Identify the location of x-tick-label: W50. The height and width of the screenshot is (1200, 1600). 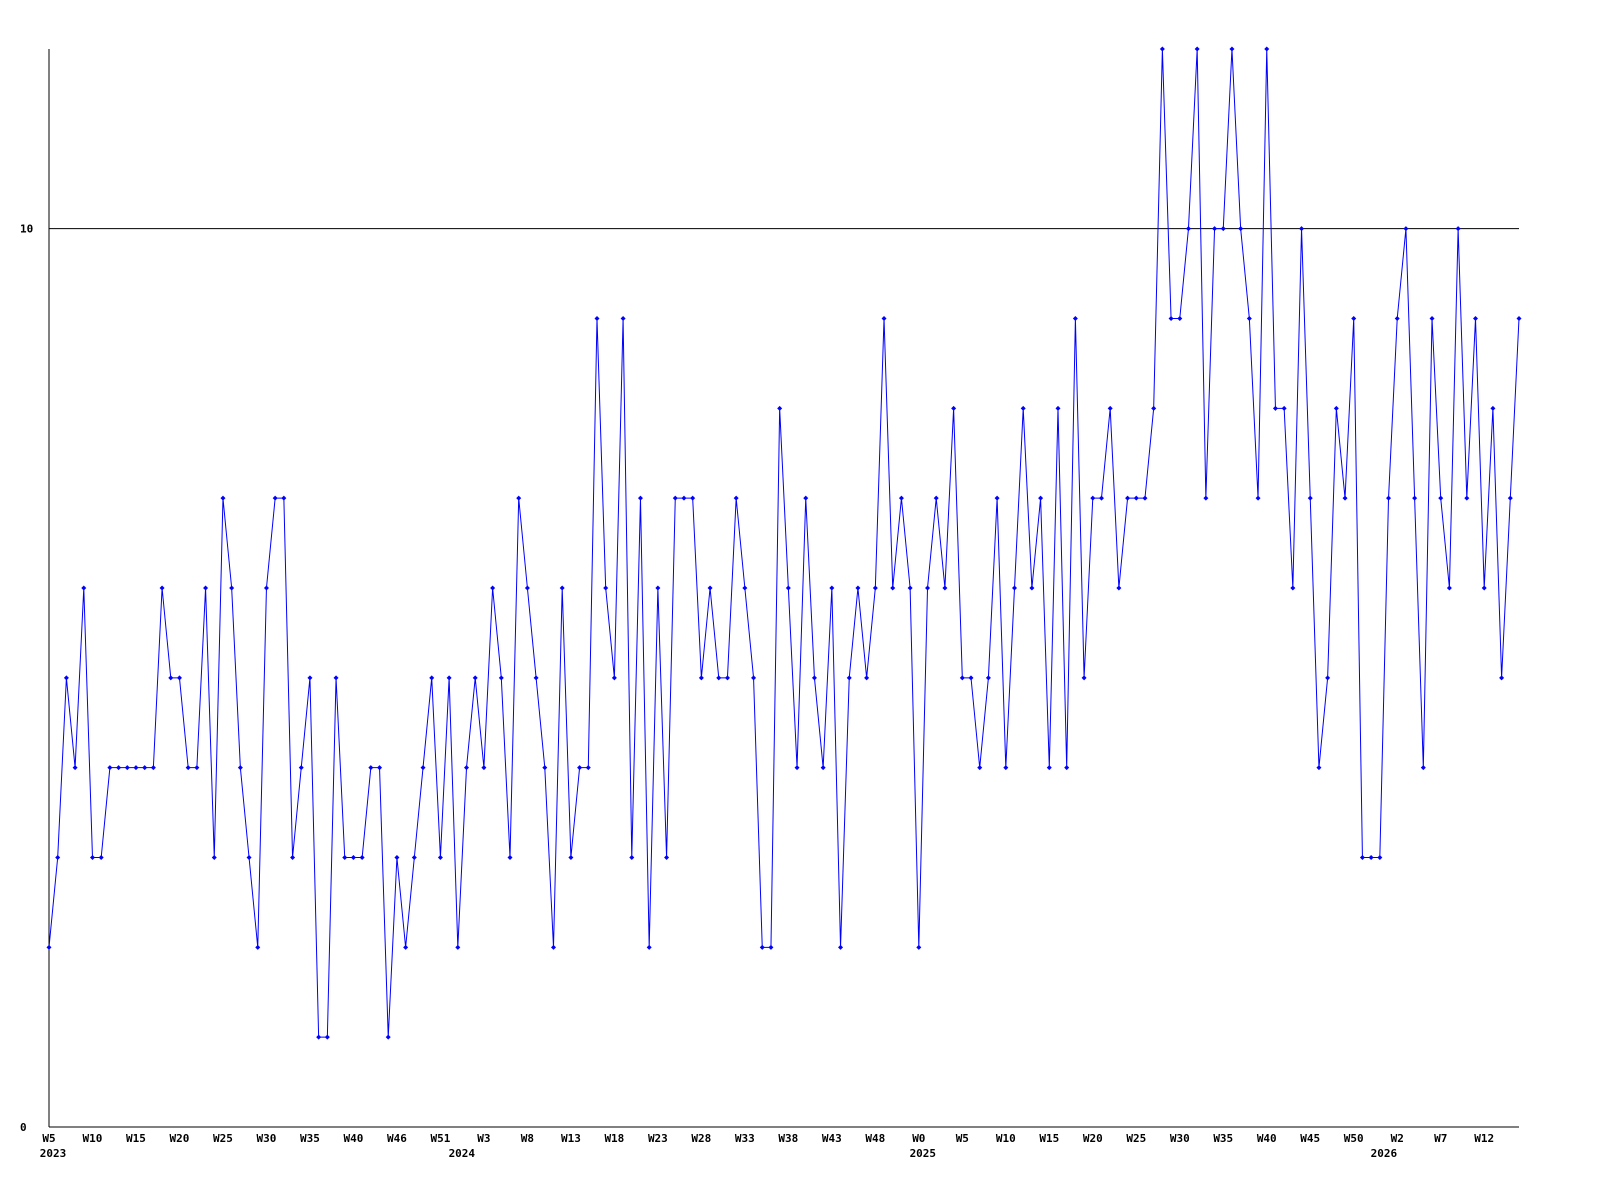
(1354, 1138).